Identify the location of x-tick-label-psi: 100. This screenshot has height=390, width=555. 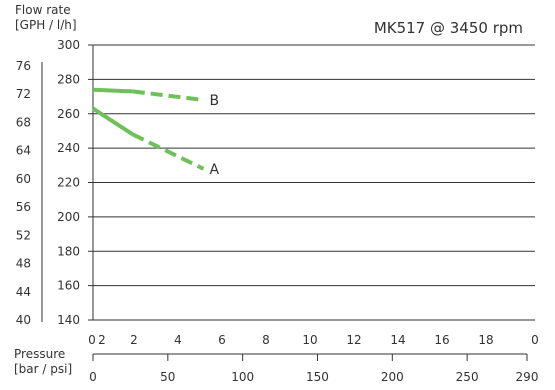
(242, 377).